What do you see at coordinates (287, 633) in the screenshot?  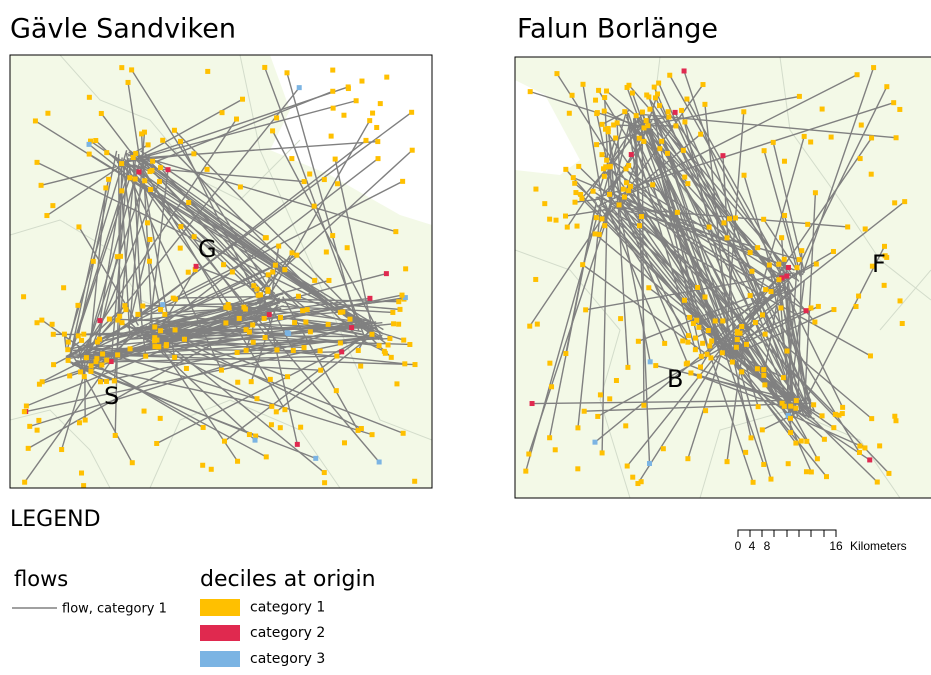 I see `legend-label: category 2` at bounding box center [287, 633].